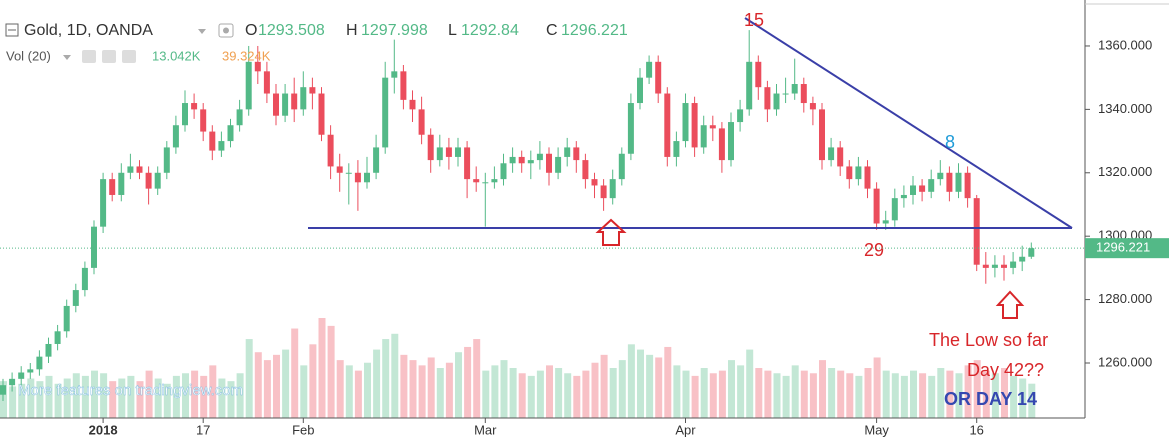 This screenshot has width=1169, height=443. What do you see at coordinates (203, 429) in the screenshot?
I see `x-tick-label: 17` at bounding box center [203, 429].